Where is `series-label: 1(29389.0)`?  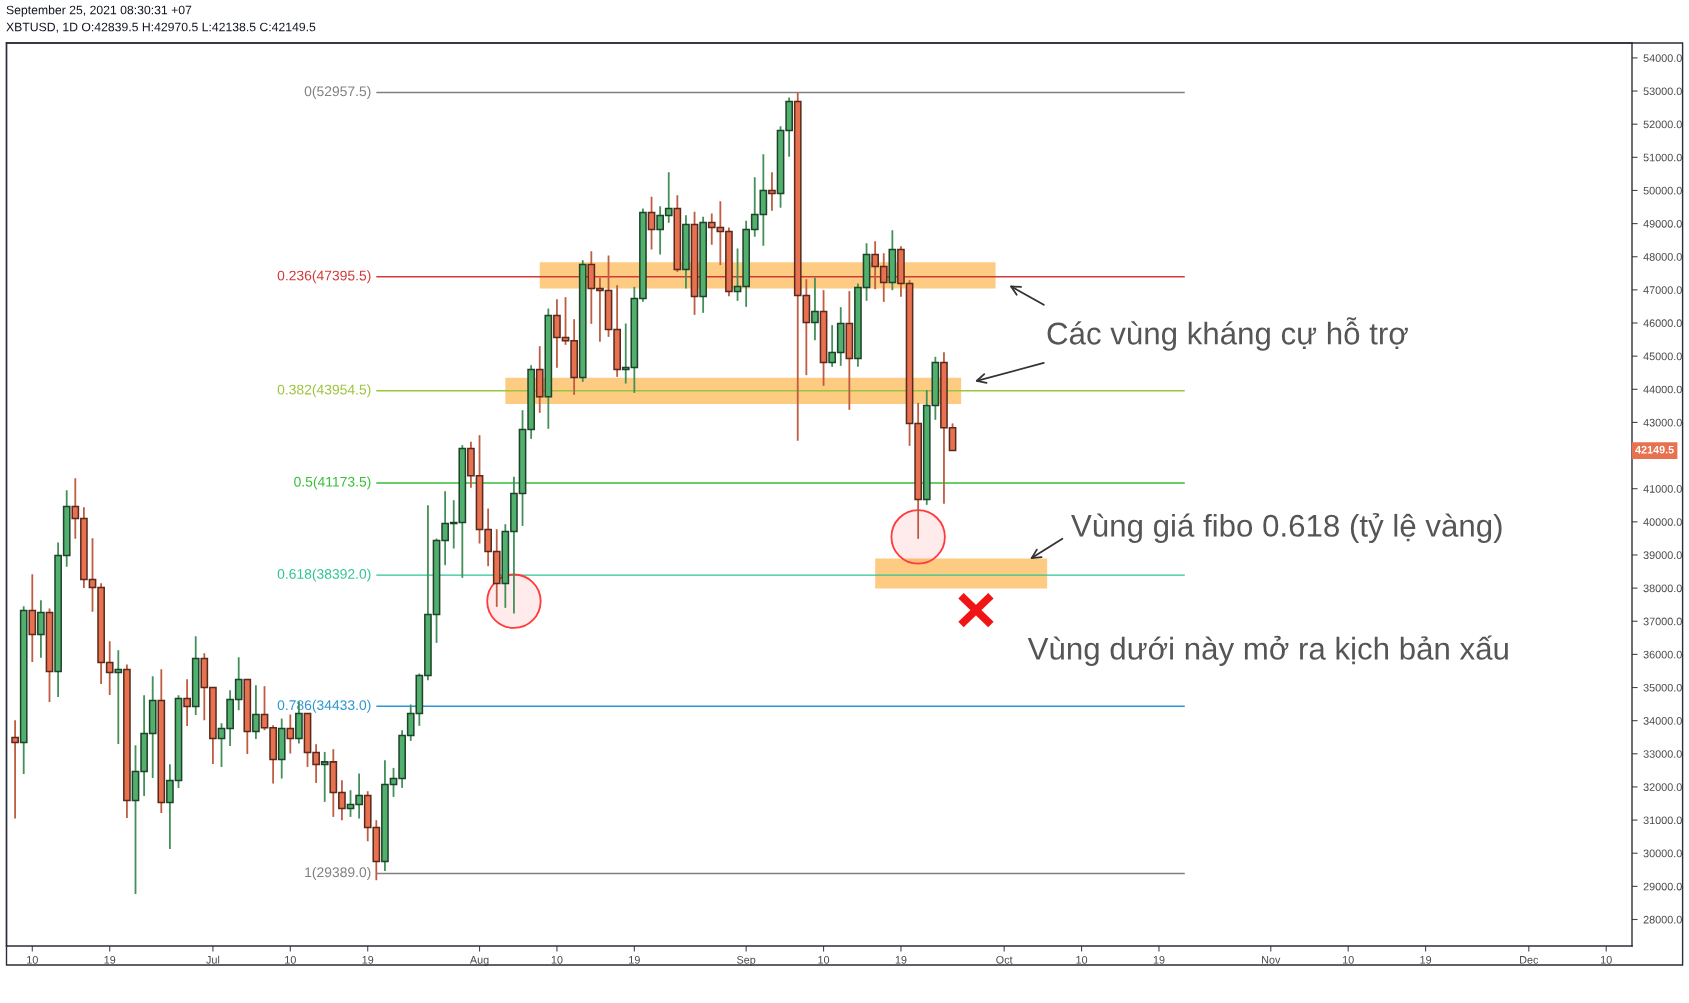 series-label: 1(29389.0) is located at coordinates (338, 873).